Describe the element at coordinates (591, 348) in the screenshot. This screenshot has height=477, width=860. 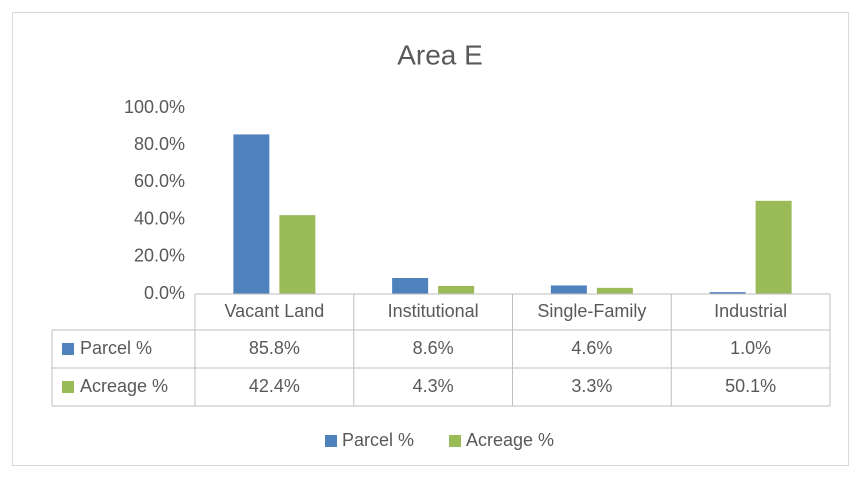
I see `table-cell: 4.6%` at that location.